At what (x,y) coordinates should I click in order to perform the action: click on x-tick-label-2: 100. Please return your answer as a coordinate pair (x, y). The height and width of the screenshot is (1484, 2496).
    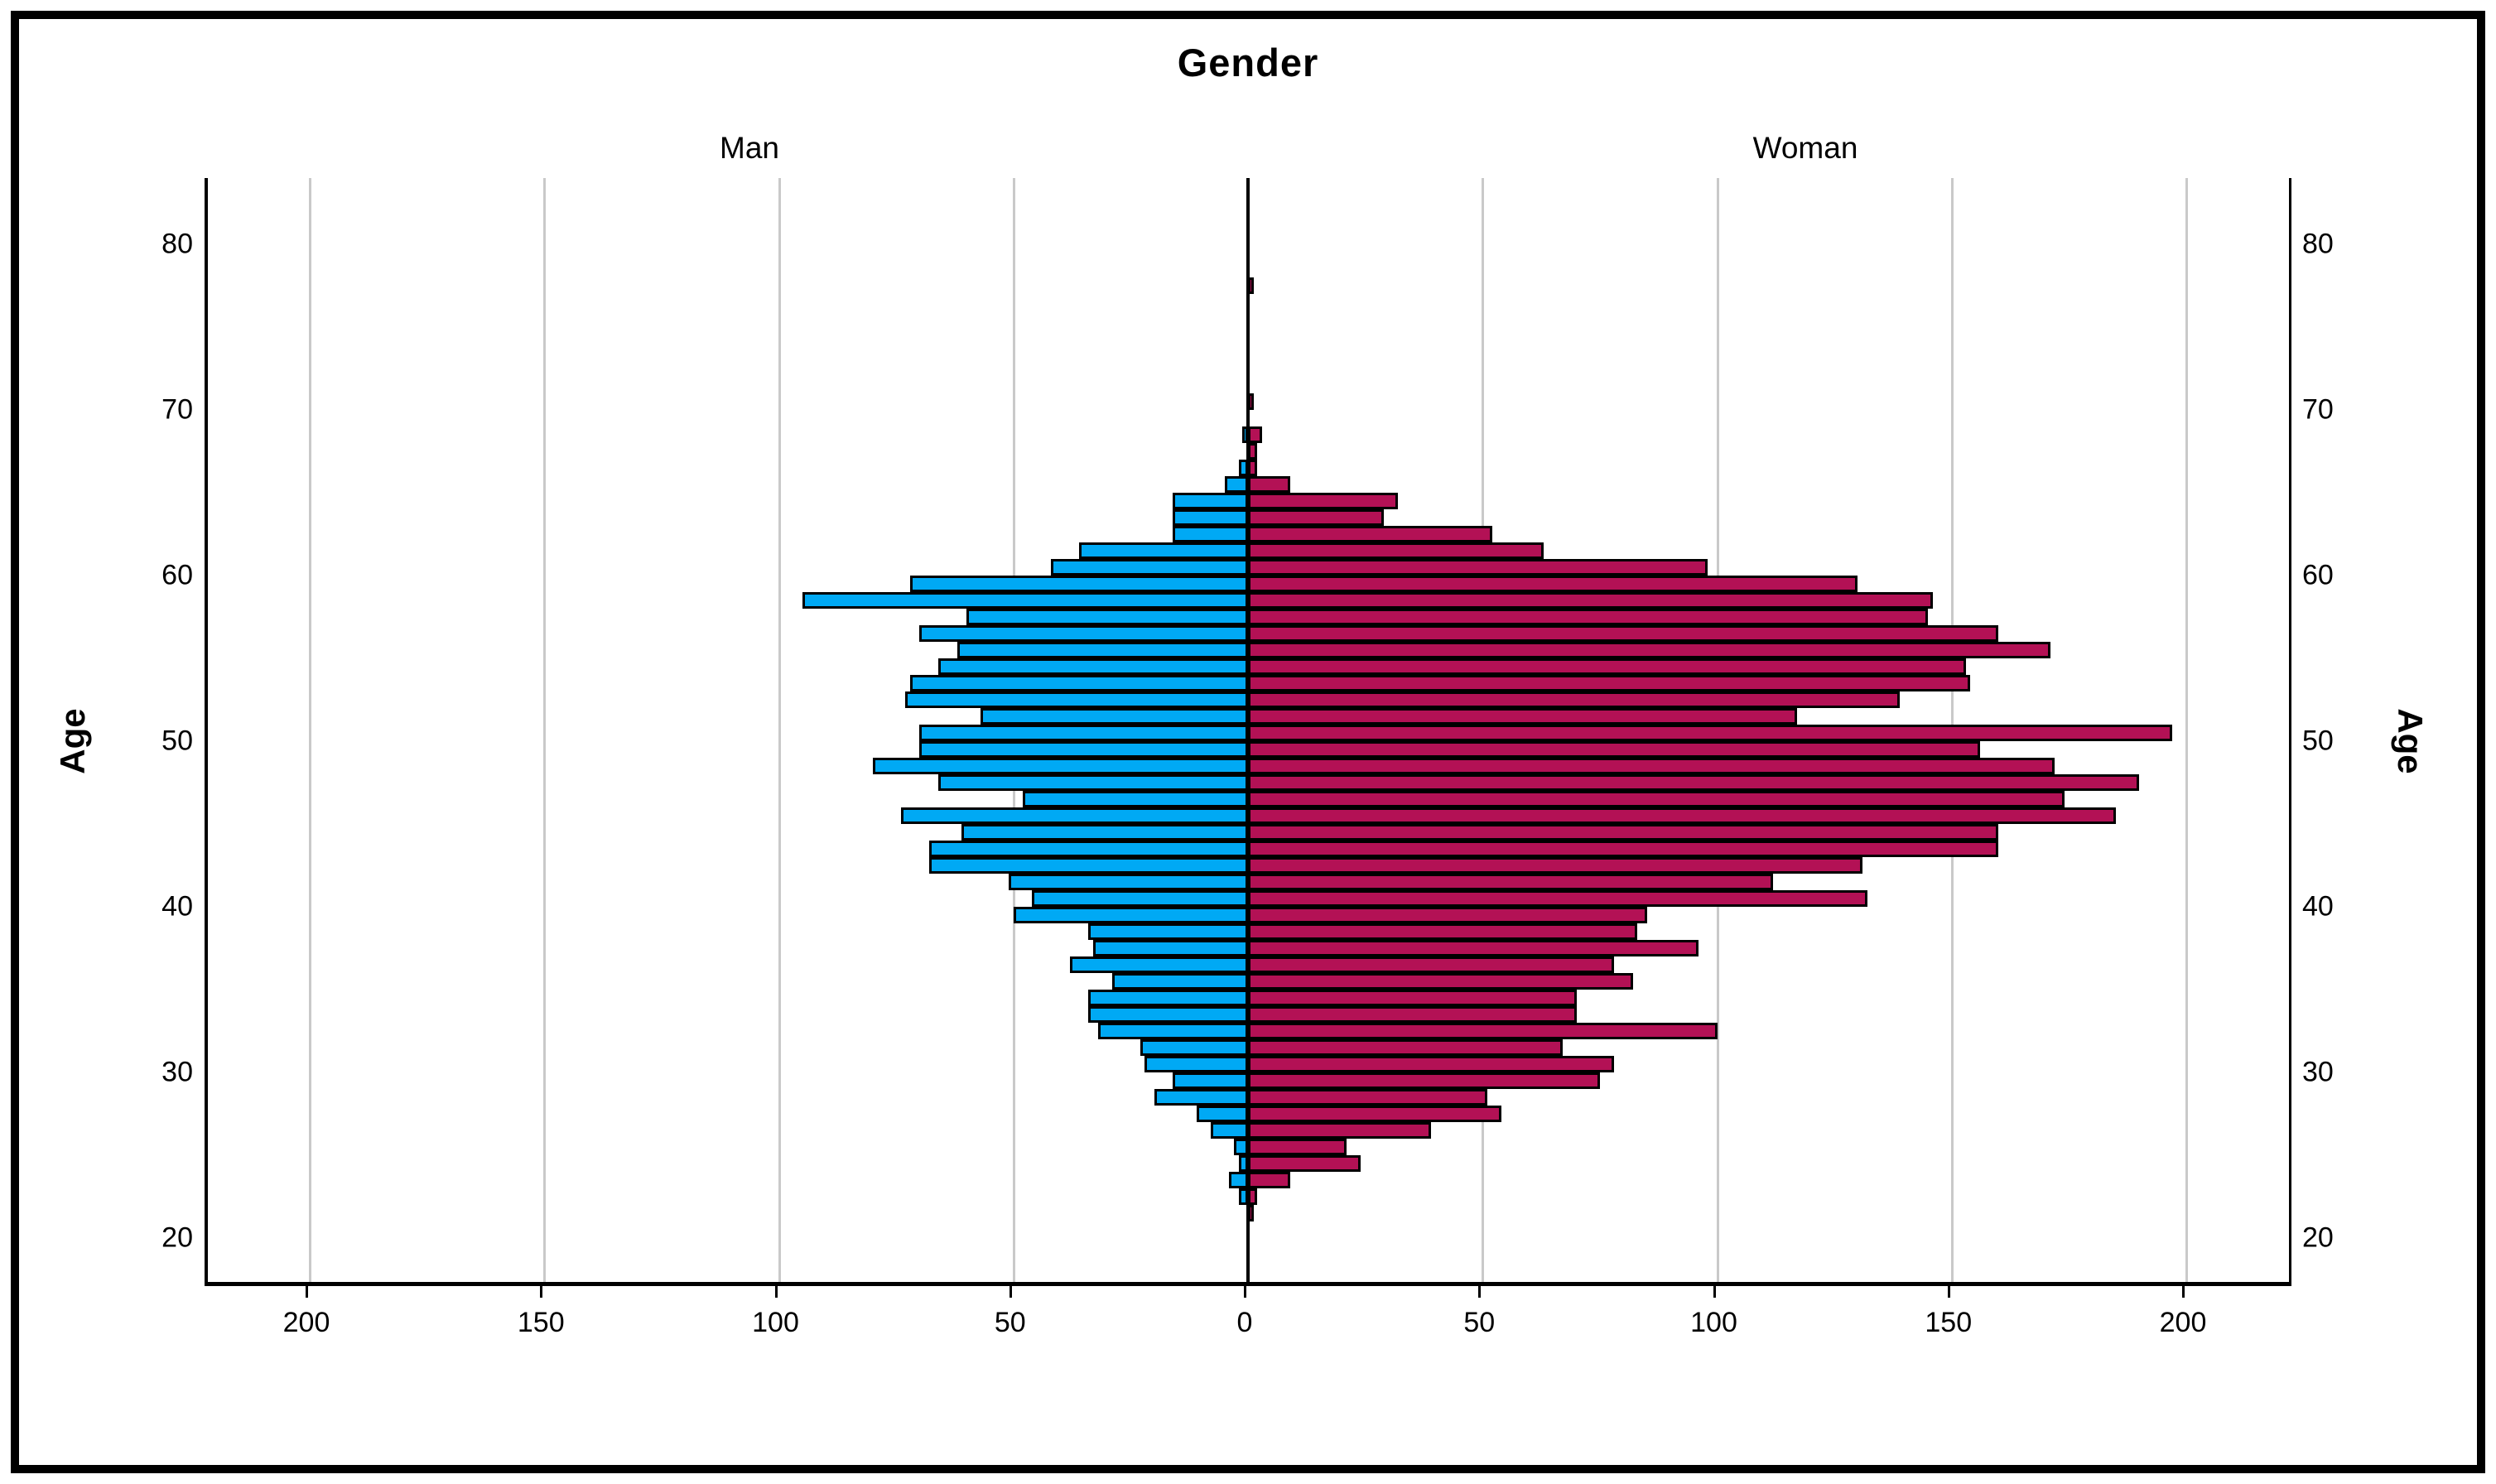
    Looking at the image, I should click on (776, 1322).